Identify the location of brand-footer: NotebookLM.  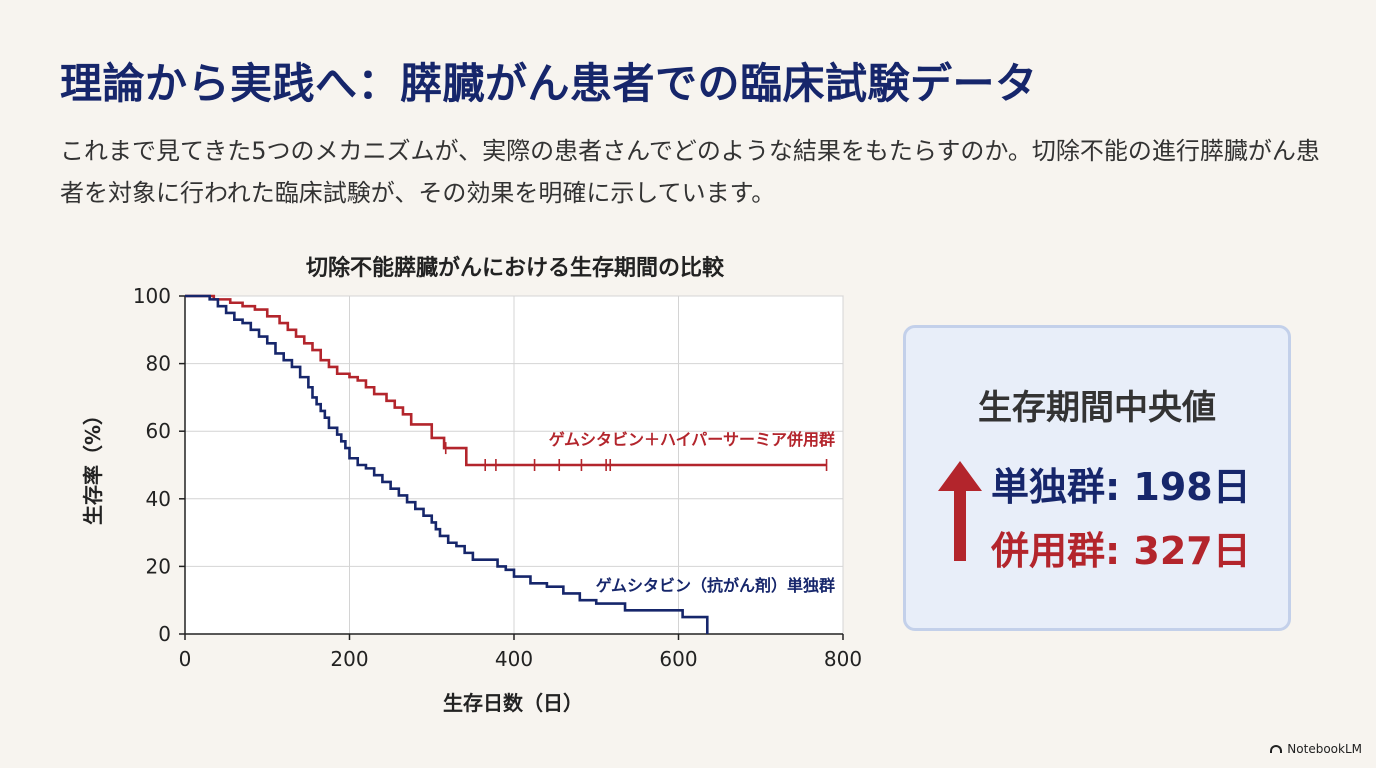
(1316, 749).